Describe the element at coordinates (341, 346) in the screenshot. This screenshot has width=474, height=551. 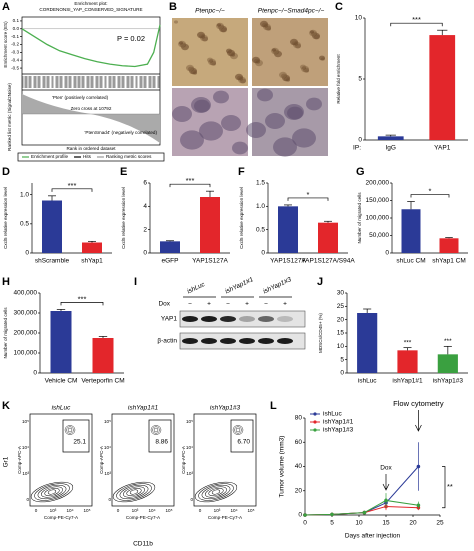
I see `y-tick-label: 10` at that location.